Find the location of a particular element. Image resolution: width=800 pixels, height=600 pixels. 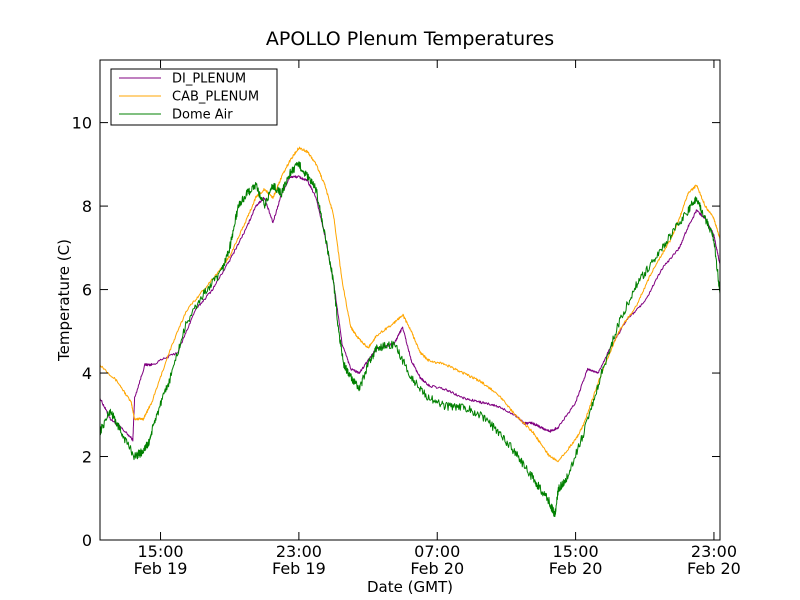

y-tick-label: 2 is located at coordinates (87, 457).